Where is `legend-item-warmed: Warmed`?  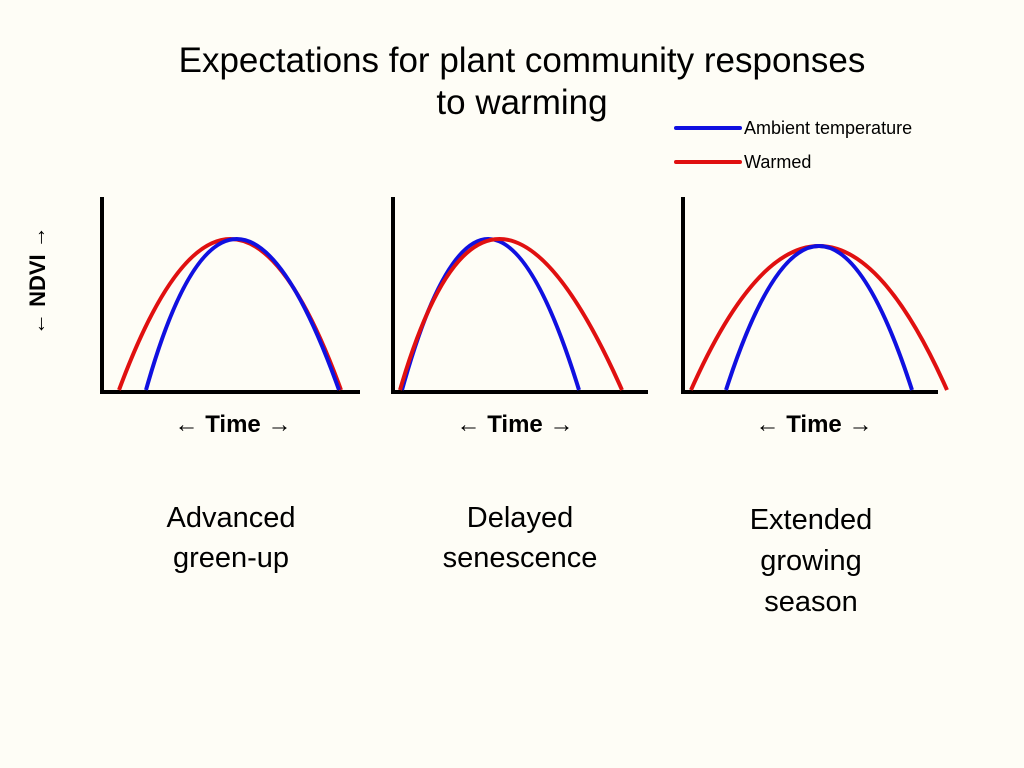
legend-item-warmed: Warmed is located at coordinates (832, 162).